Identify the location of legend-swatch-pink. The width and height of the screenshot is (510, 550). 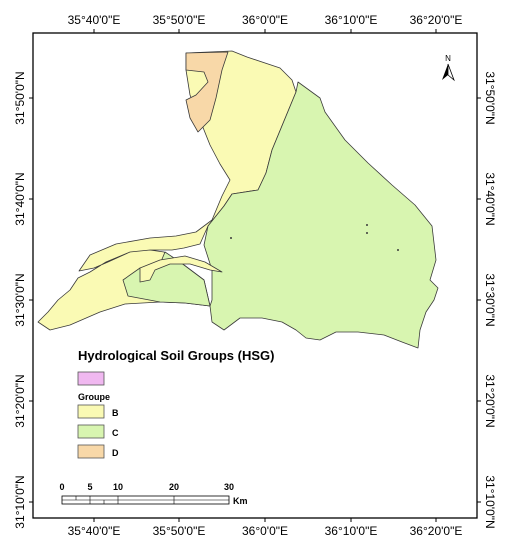
(91, 378).